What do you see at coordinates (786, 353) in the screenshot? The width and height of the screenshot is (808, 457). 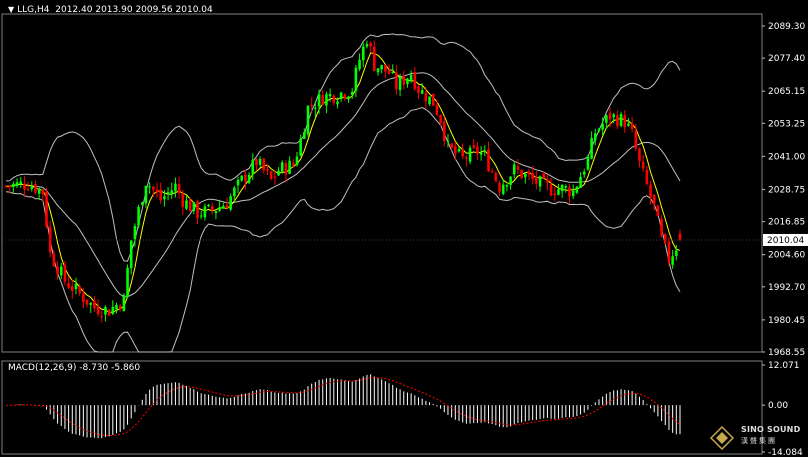 I see `price-tick-label: 1968.55` at bounding box center [786, 353].